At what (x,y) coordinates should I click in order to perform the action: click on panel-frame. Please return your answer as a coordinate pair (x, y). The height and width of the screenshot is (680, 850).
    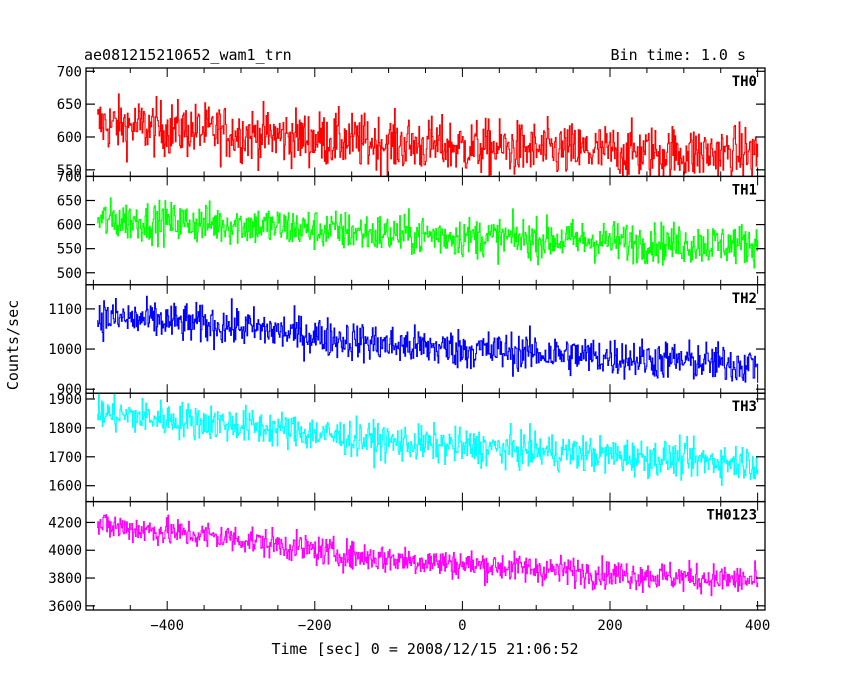
    Looking at the image, I should click on (425, 555).